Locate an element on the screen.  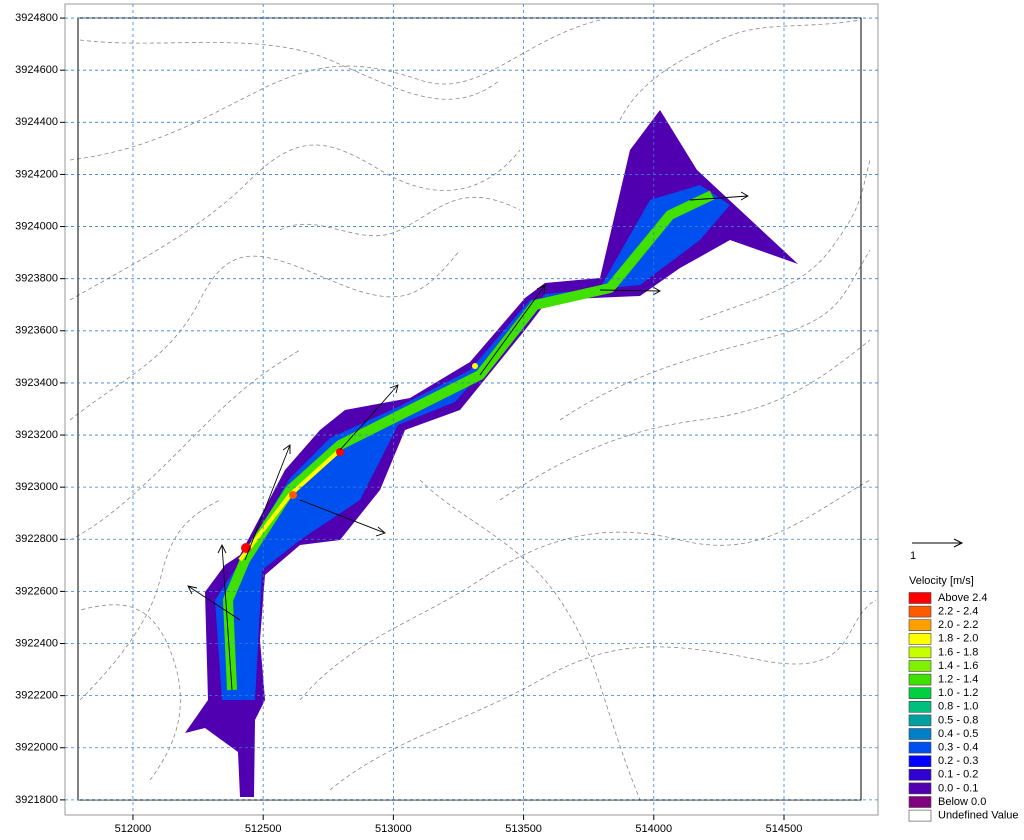
legend-label: 2.2 - 2.4 is located at coordinates (958, 612).